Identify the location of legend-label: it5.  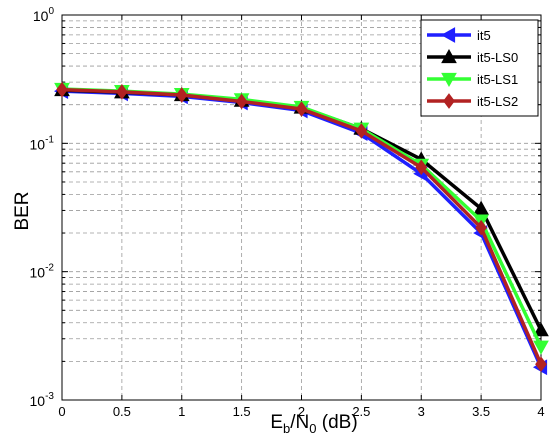
(484, 35).